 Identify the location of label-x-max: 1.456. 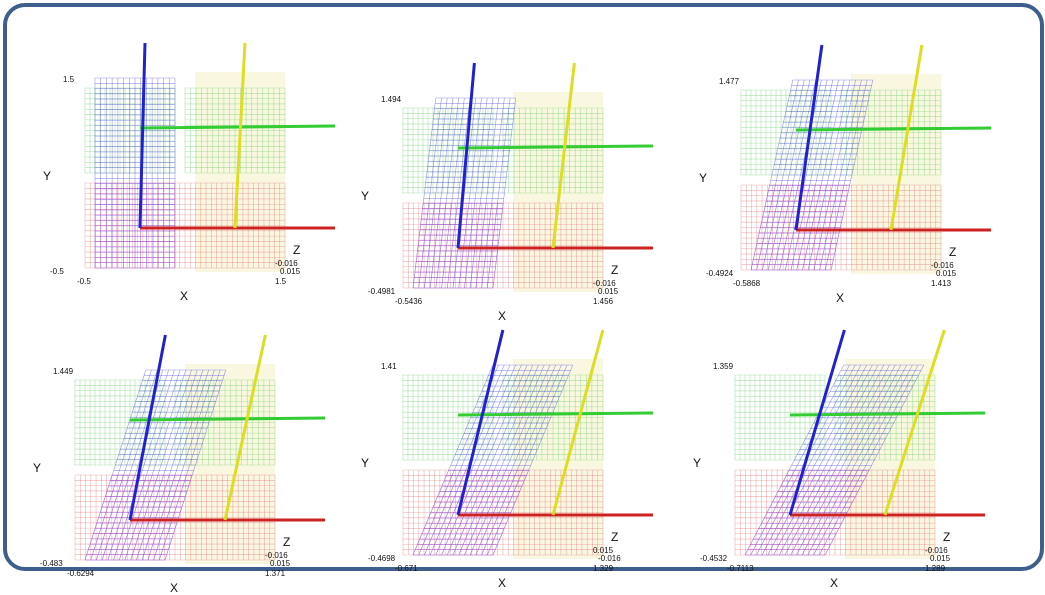
(603, 301).